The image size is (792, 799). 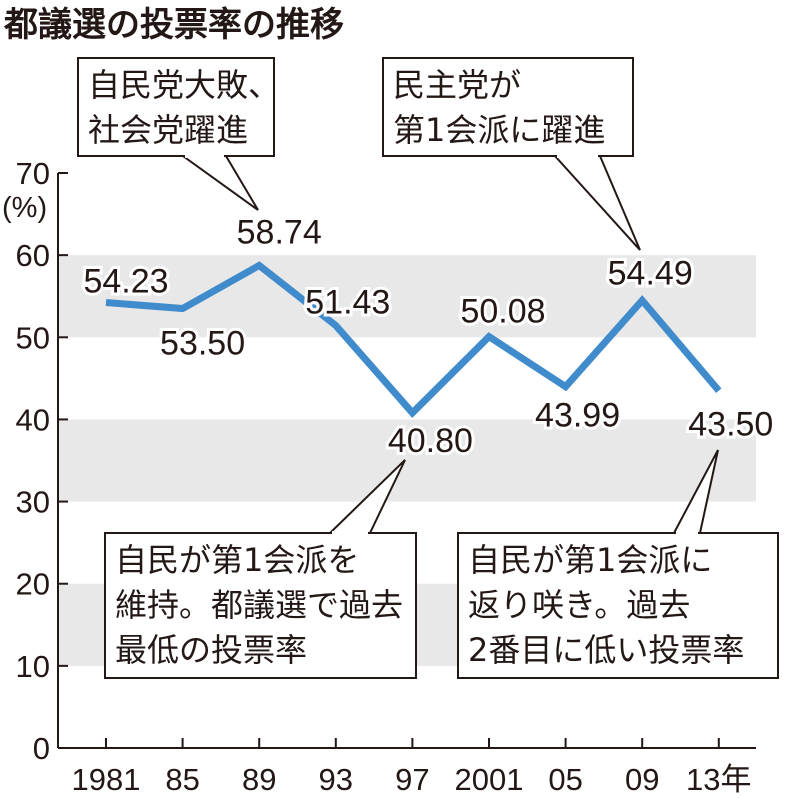 I want to click on annotation-text-line: 維持。都議選で過去, so click(x=259, y=605).